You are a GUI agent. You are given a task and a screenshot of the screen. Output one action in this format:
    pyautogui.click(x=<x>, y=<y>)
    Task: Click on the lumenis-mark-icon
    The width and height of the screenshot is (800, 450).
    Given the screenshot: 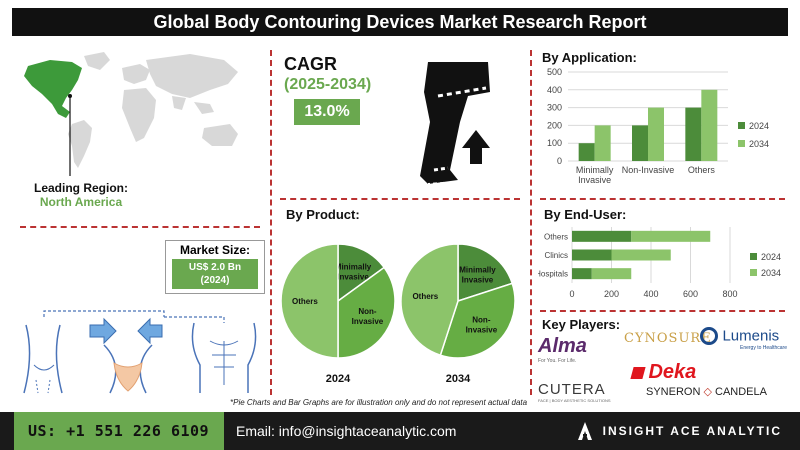 What is the action you would take?
    pyautogui.click(x=709, y=336)
    